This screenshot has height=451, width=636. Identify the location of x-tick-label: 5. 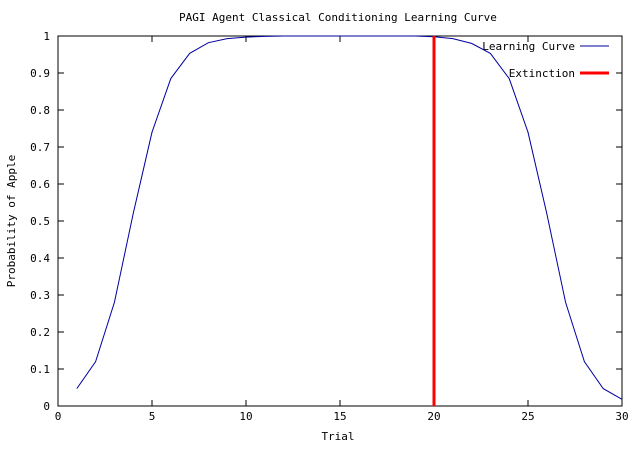
(152, 416).